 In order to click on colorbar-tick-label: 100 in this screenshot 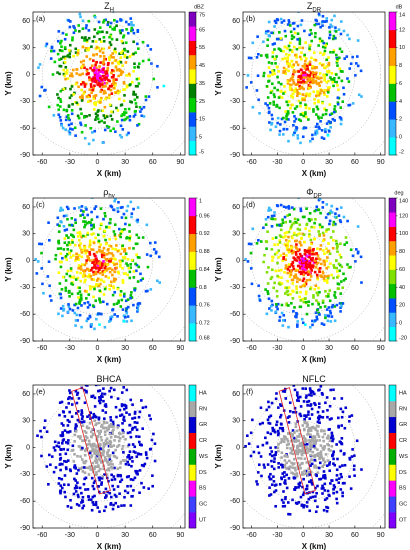, I will do `click(403, 234)`.